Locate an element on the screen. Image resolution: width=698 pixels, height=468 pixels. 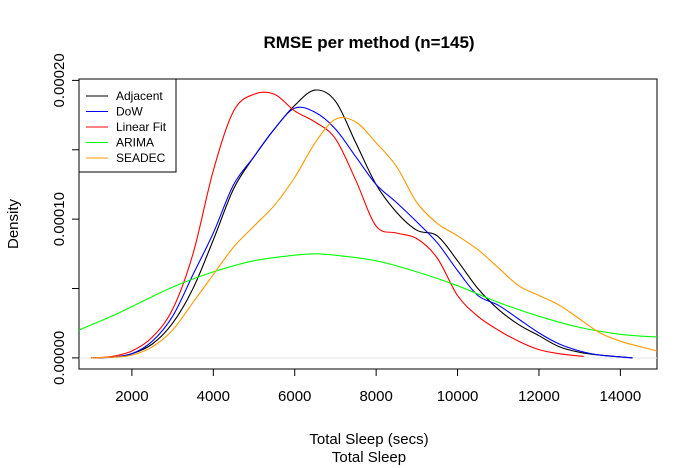
legend-label: Adjacent is located at coordinates (139, 96).